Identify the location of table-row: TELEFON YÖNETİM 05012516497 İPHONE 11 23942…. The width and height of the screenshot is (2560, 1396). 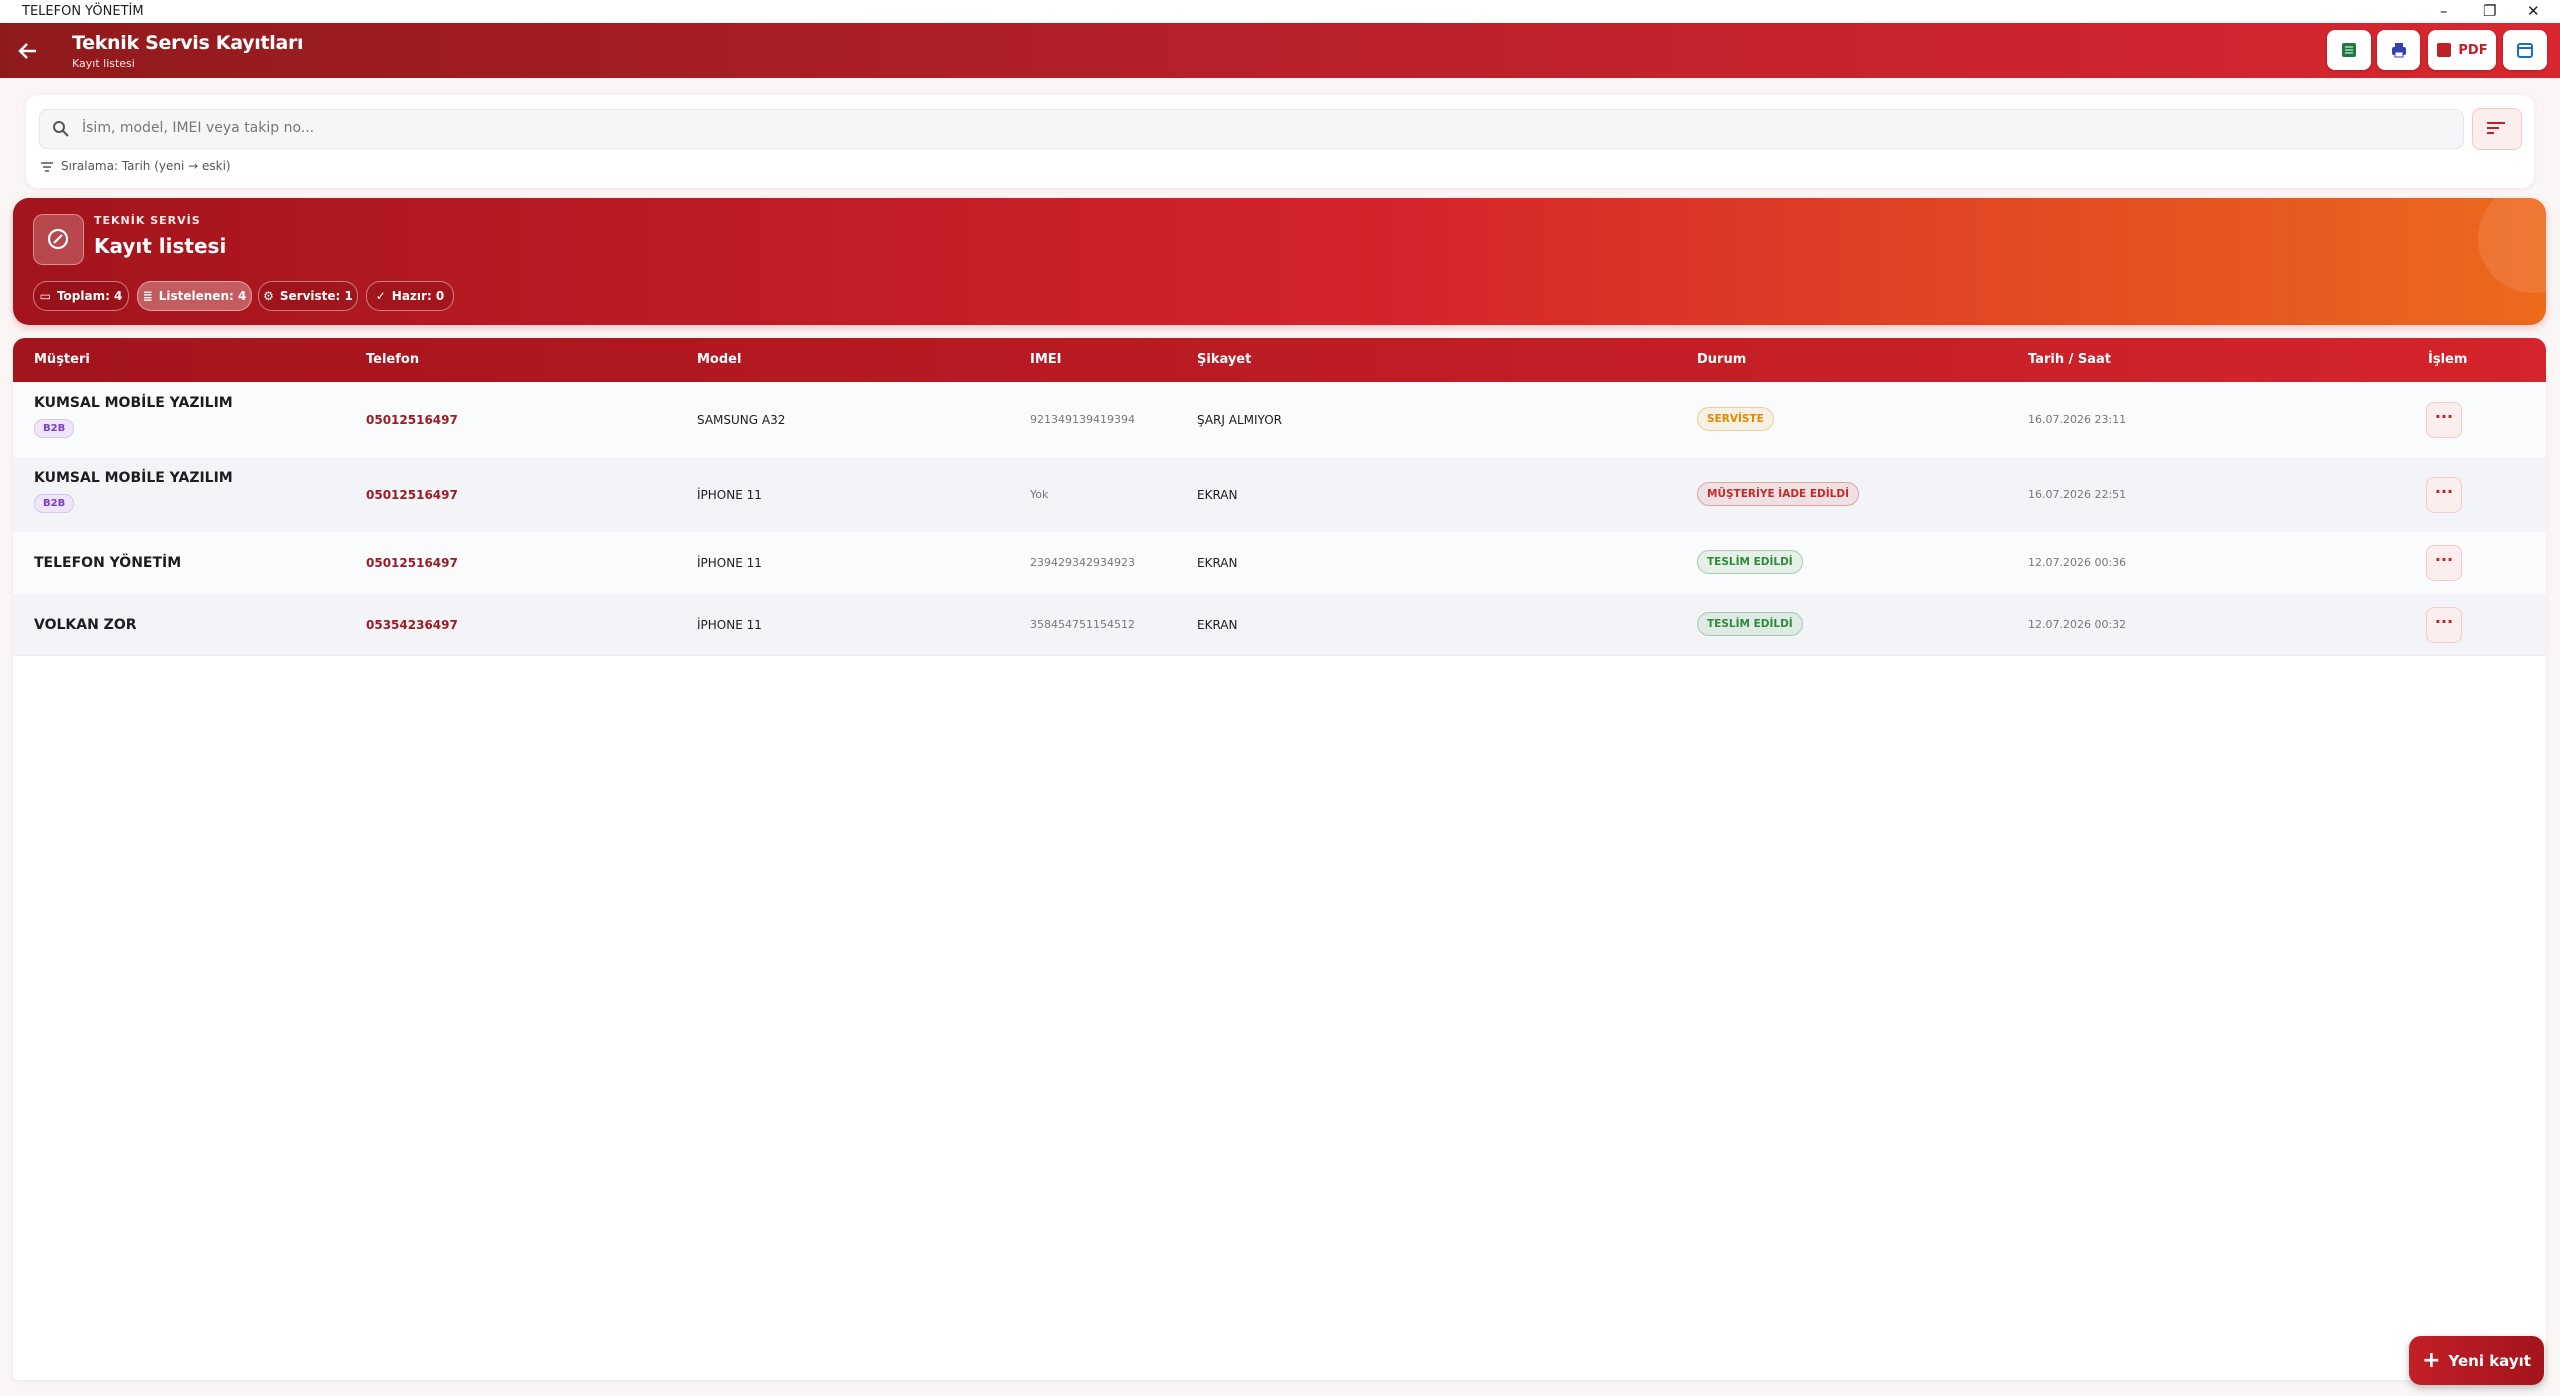
(1279, 563).